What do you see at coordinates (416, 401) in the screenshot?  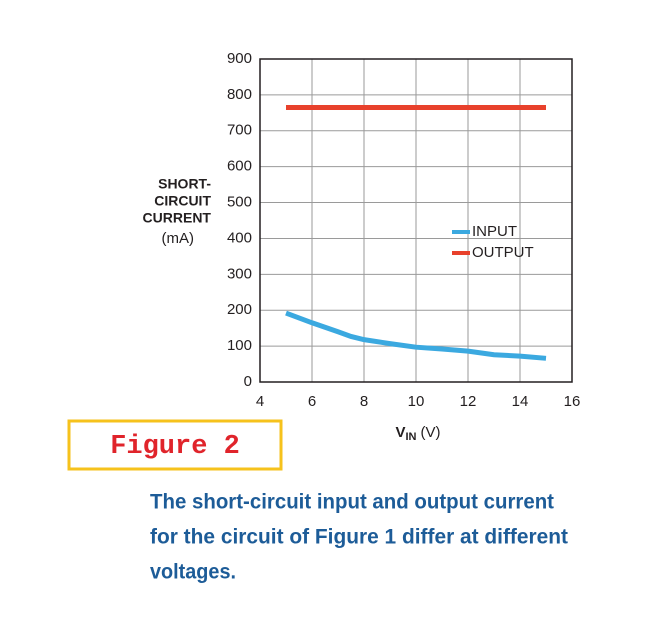 I see `x-tick-label: 10` at bounding box center [416, 401].